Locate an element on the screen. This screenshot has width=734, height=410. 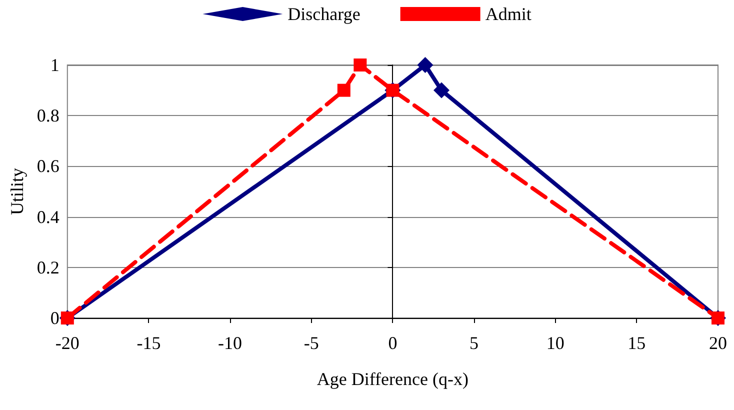
y-tick-label: 0 is located at coordinates (55, 318).